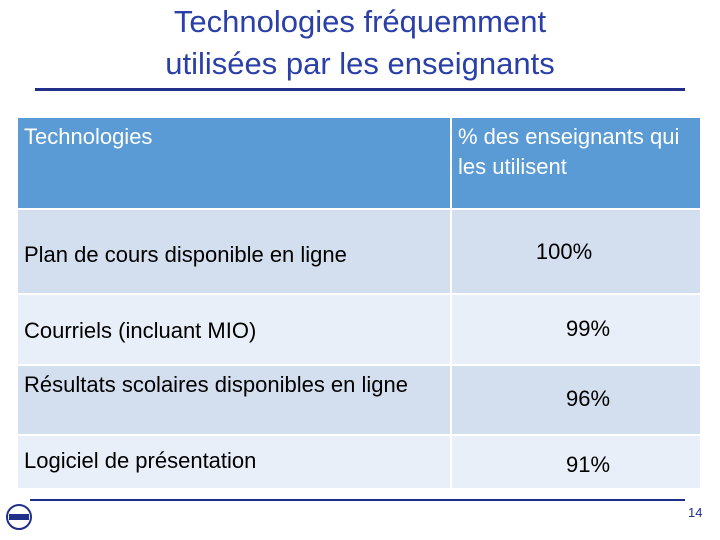 Image resolution: width=720 pixels, height=540 pixels. I want to click on title-rule, so click(360, 89).